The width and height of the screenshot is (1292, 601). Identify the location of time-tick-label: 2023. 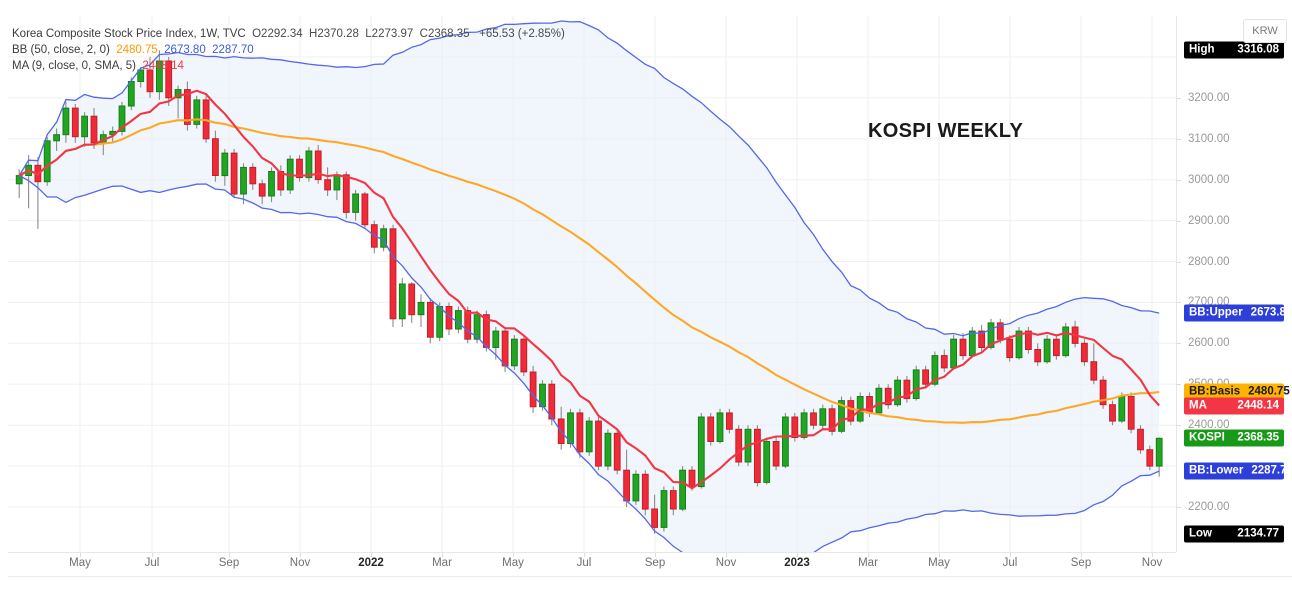
(797, 563).